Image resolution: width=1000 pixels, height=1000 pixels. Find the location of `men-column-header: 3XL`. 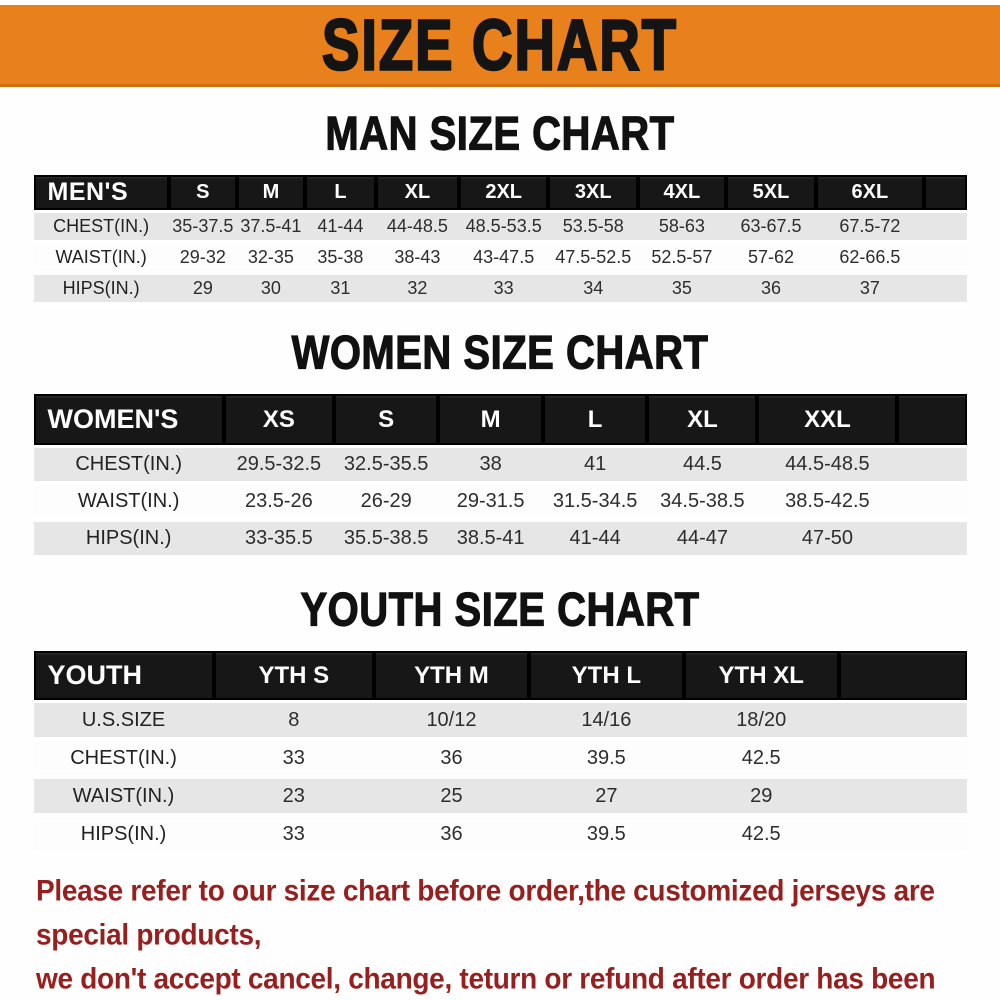

men-column-header: 3XL is located at coordinates (593, 194).